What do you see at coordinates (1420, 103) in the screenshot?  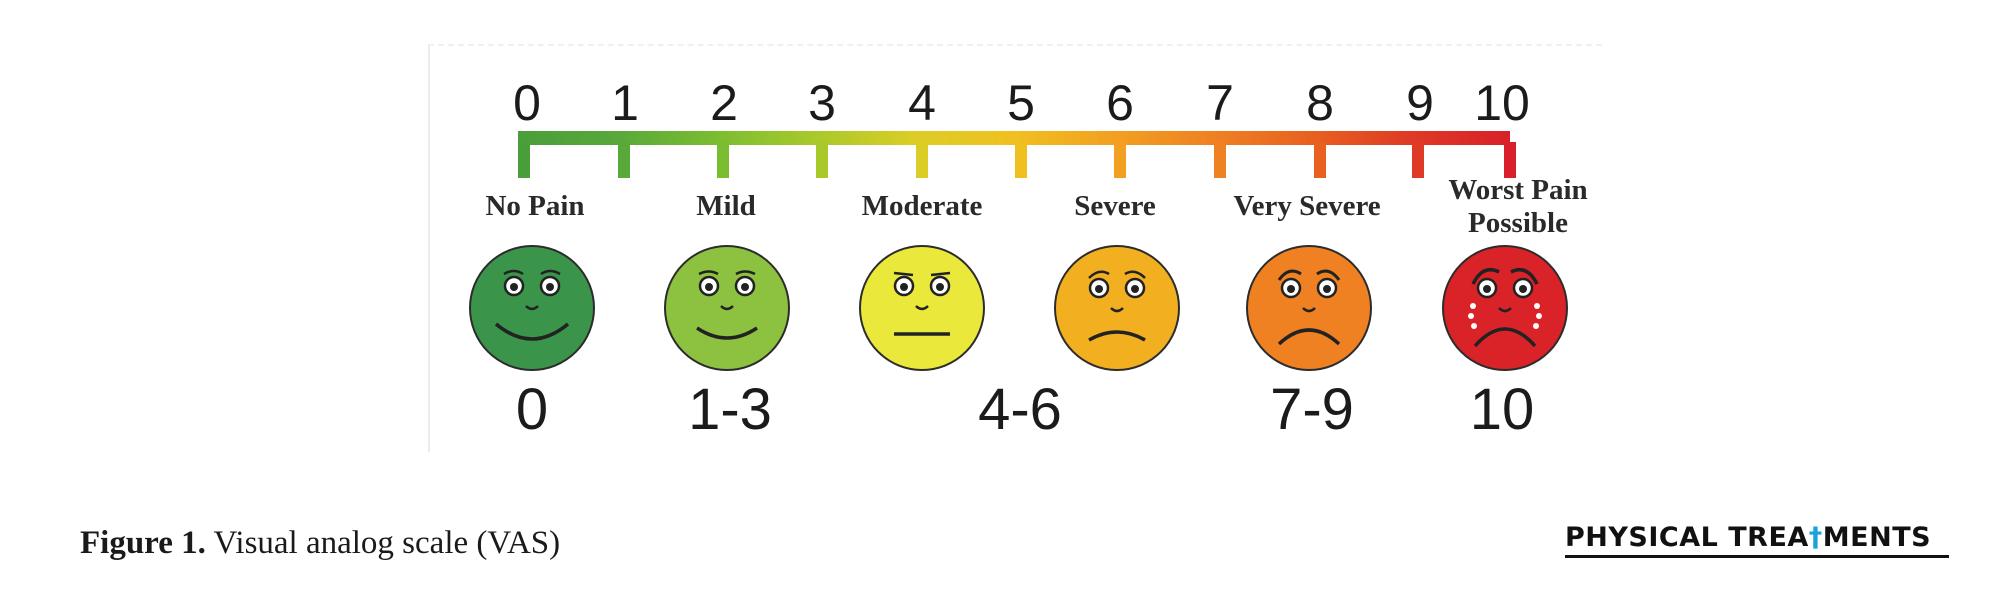 I see `tick-label-9: 9` at bounding box center [1420, 103].